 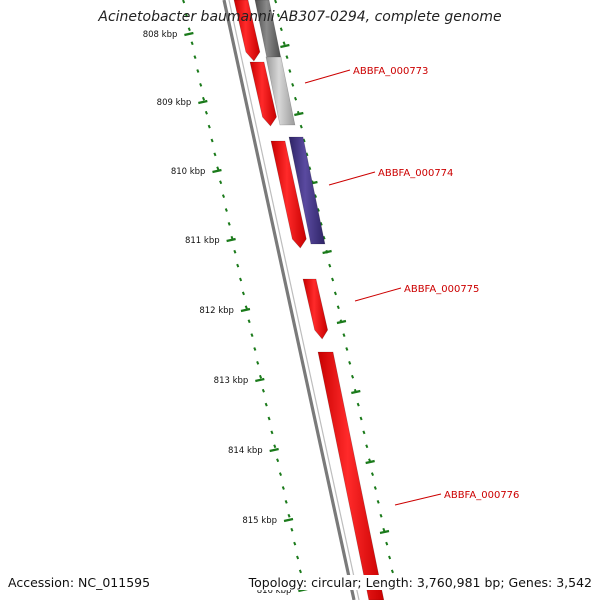 I want to click on gene-label: ABBFA_000776, so click(x=481, y=495).